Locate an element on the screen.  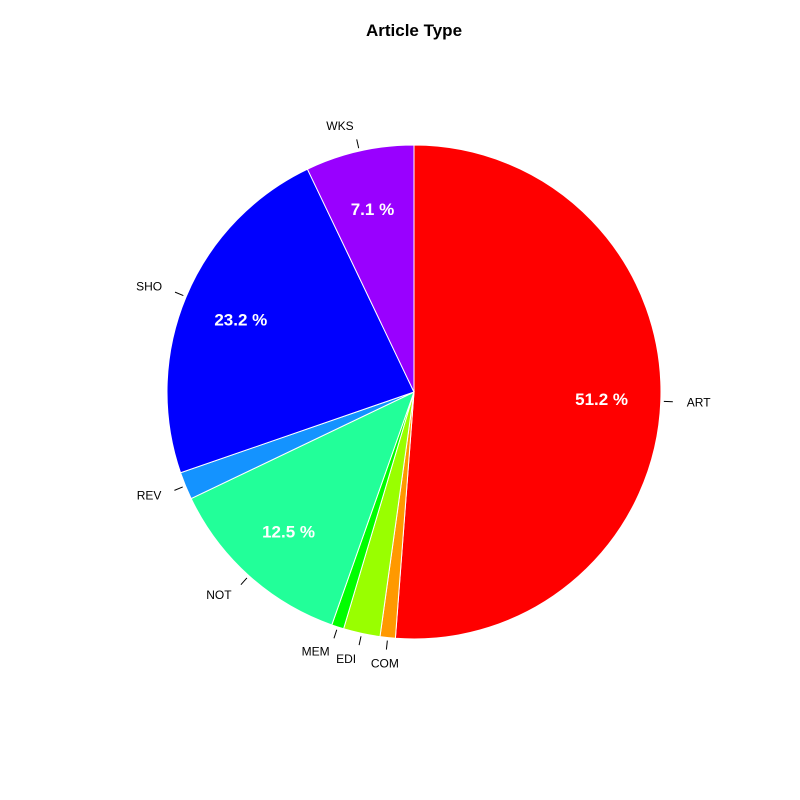
label-tick-edi is located at coordinates (360, 641).